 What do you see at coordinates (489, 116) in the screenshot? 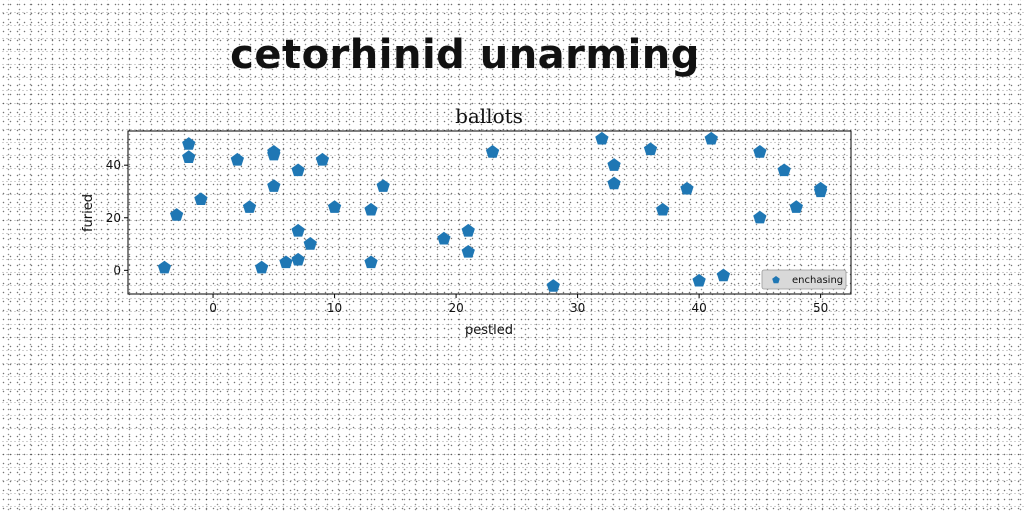
I see `chart-title: ballots` at bounding box center [489, 116].